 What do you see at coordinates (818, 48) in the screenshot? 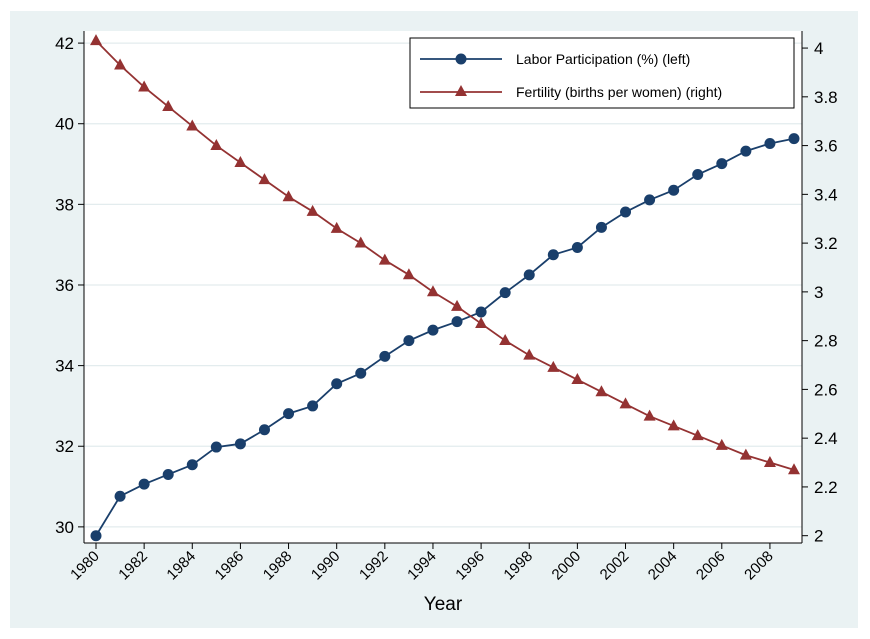
I see `y-right-tick-label: 4` at bounding box center [818, 48].